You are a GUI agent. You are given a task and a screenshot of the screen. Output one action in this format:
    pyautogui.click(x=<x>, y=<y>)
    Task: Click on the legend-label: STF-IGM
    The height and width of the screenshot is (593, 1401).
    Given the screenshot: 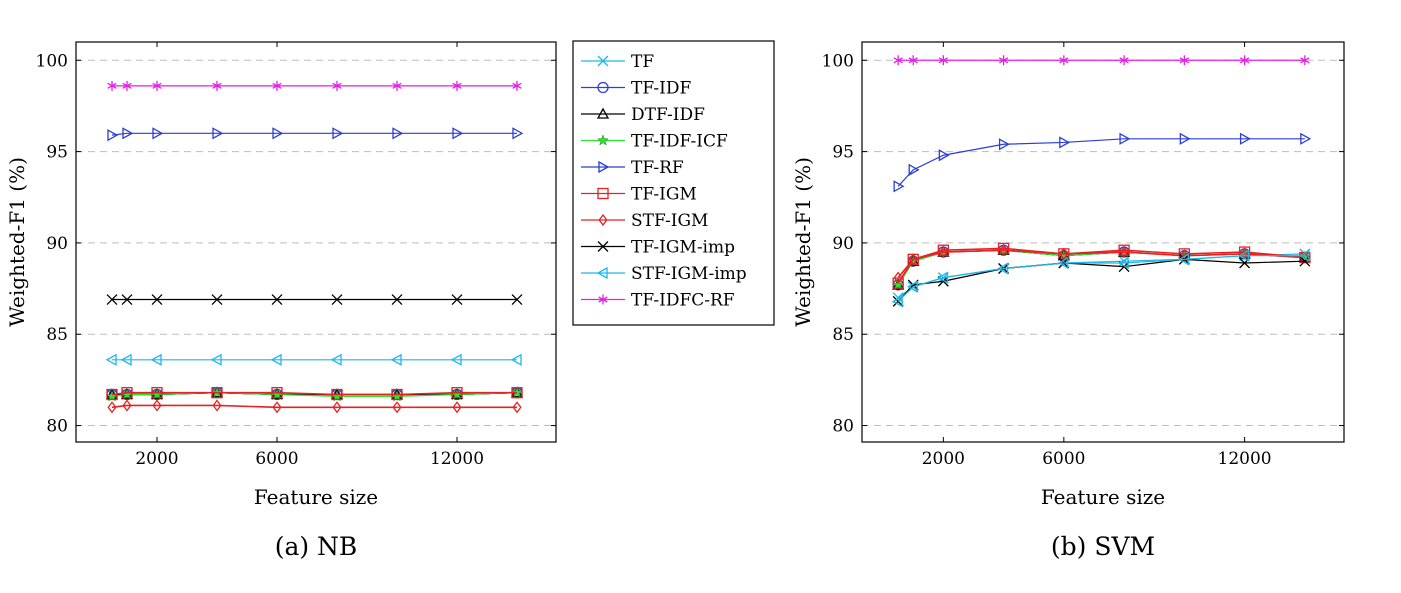 What is the action you would take?
    pyautogui.click(x=669, y=221)
    